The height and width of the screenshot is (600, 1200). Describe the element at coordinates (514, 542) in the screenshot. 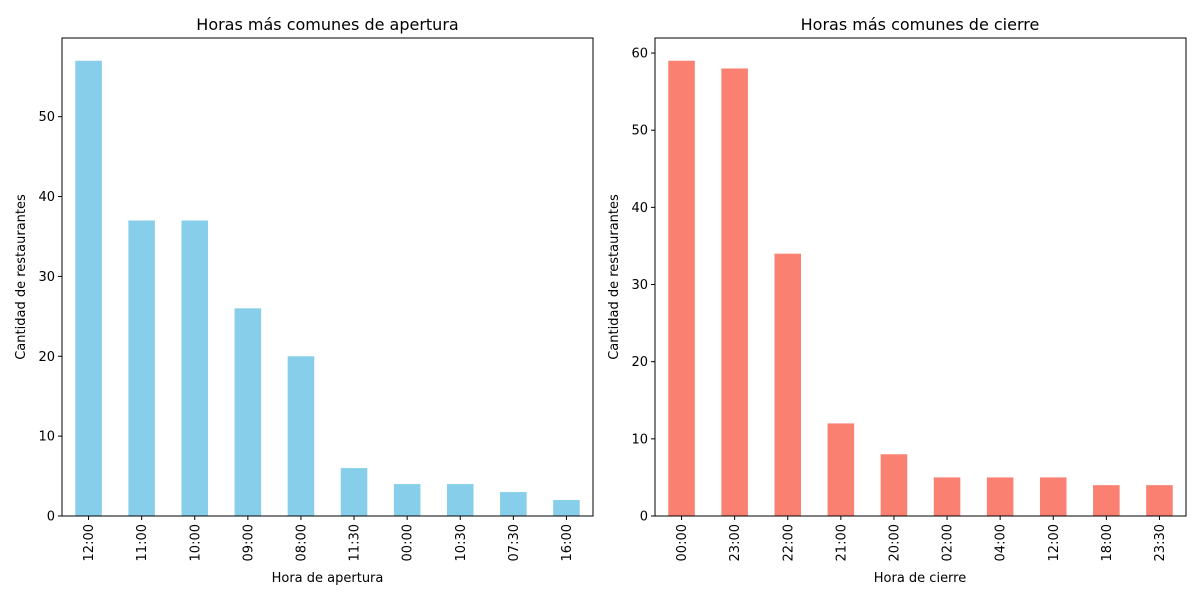

I see `x-tick-label: 07:30` at that location.